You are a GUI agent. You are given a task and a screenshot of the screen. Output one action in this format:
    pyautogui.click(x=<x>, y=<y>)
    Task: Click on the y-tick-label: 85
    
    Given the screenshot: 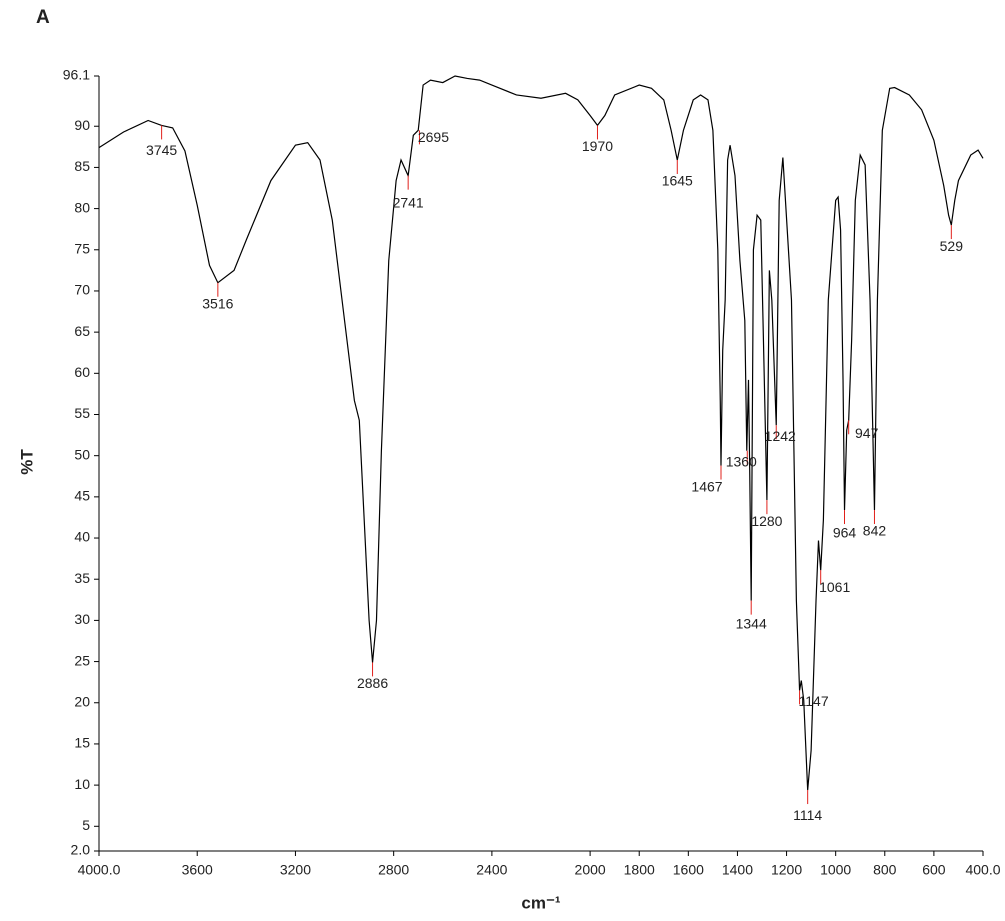 What is the action you would take?
    pyautogui.click(x=82, y=166)
    